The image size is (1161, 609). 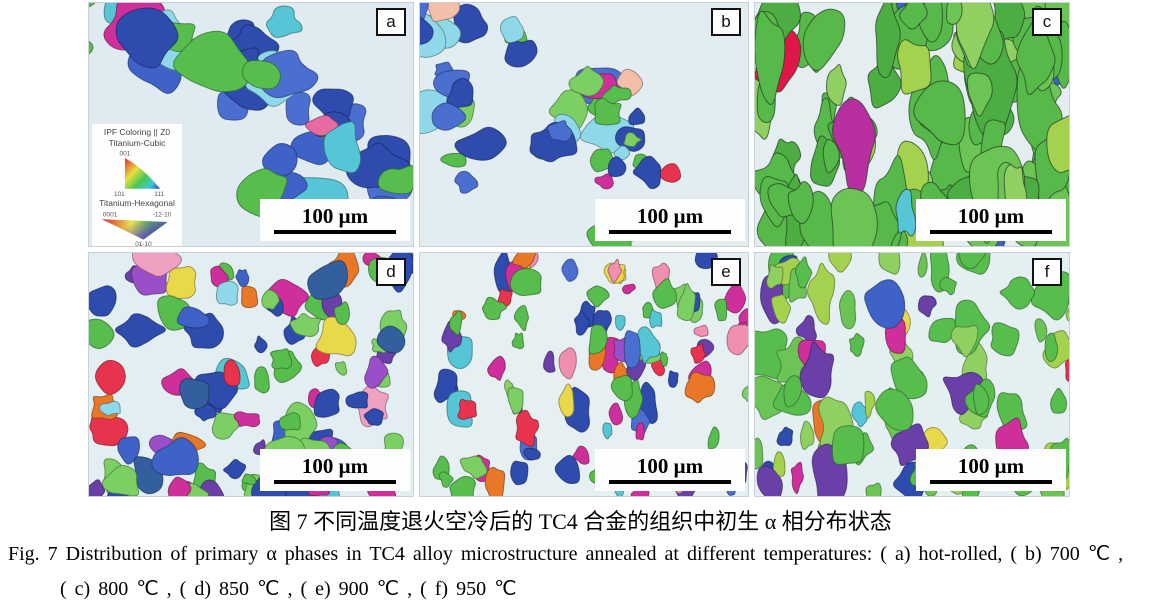 I want to click on hexagonal-ipf-triangle-icon: 0001 -12-10 01-10, so click(x=136, y=228).